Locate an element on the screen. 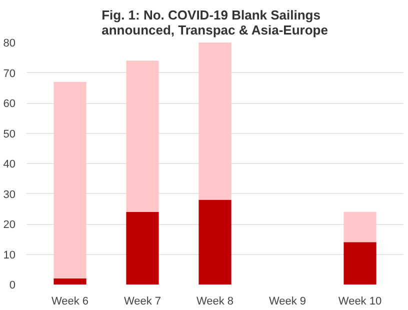  x-tick-label: Week 7 is located at coordinates (143, 302).